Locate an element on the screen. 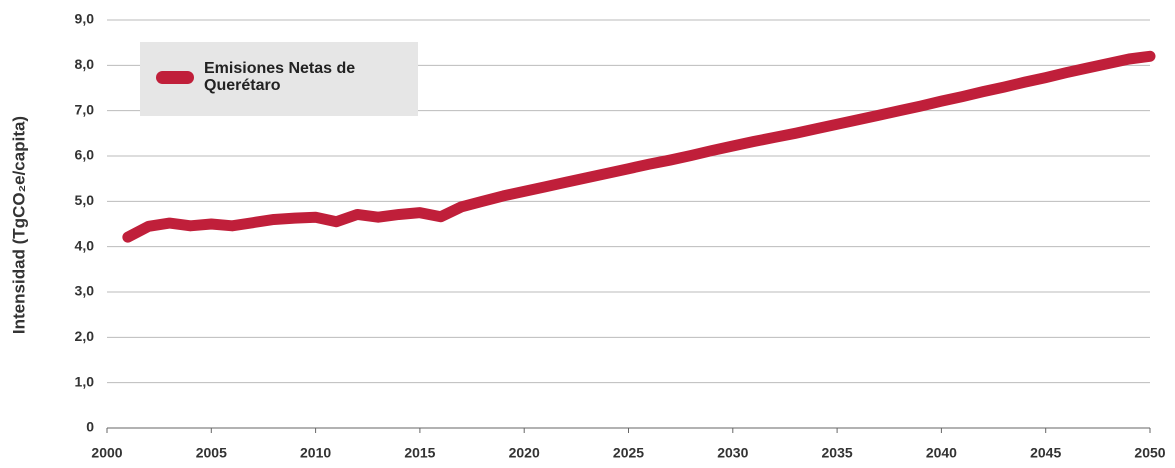 The width and height of the screenshot is (1175, 468). y-tick-label: 6,0 is located at coordinates (85, 155).